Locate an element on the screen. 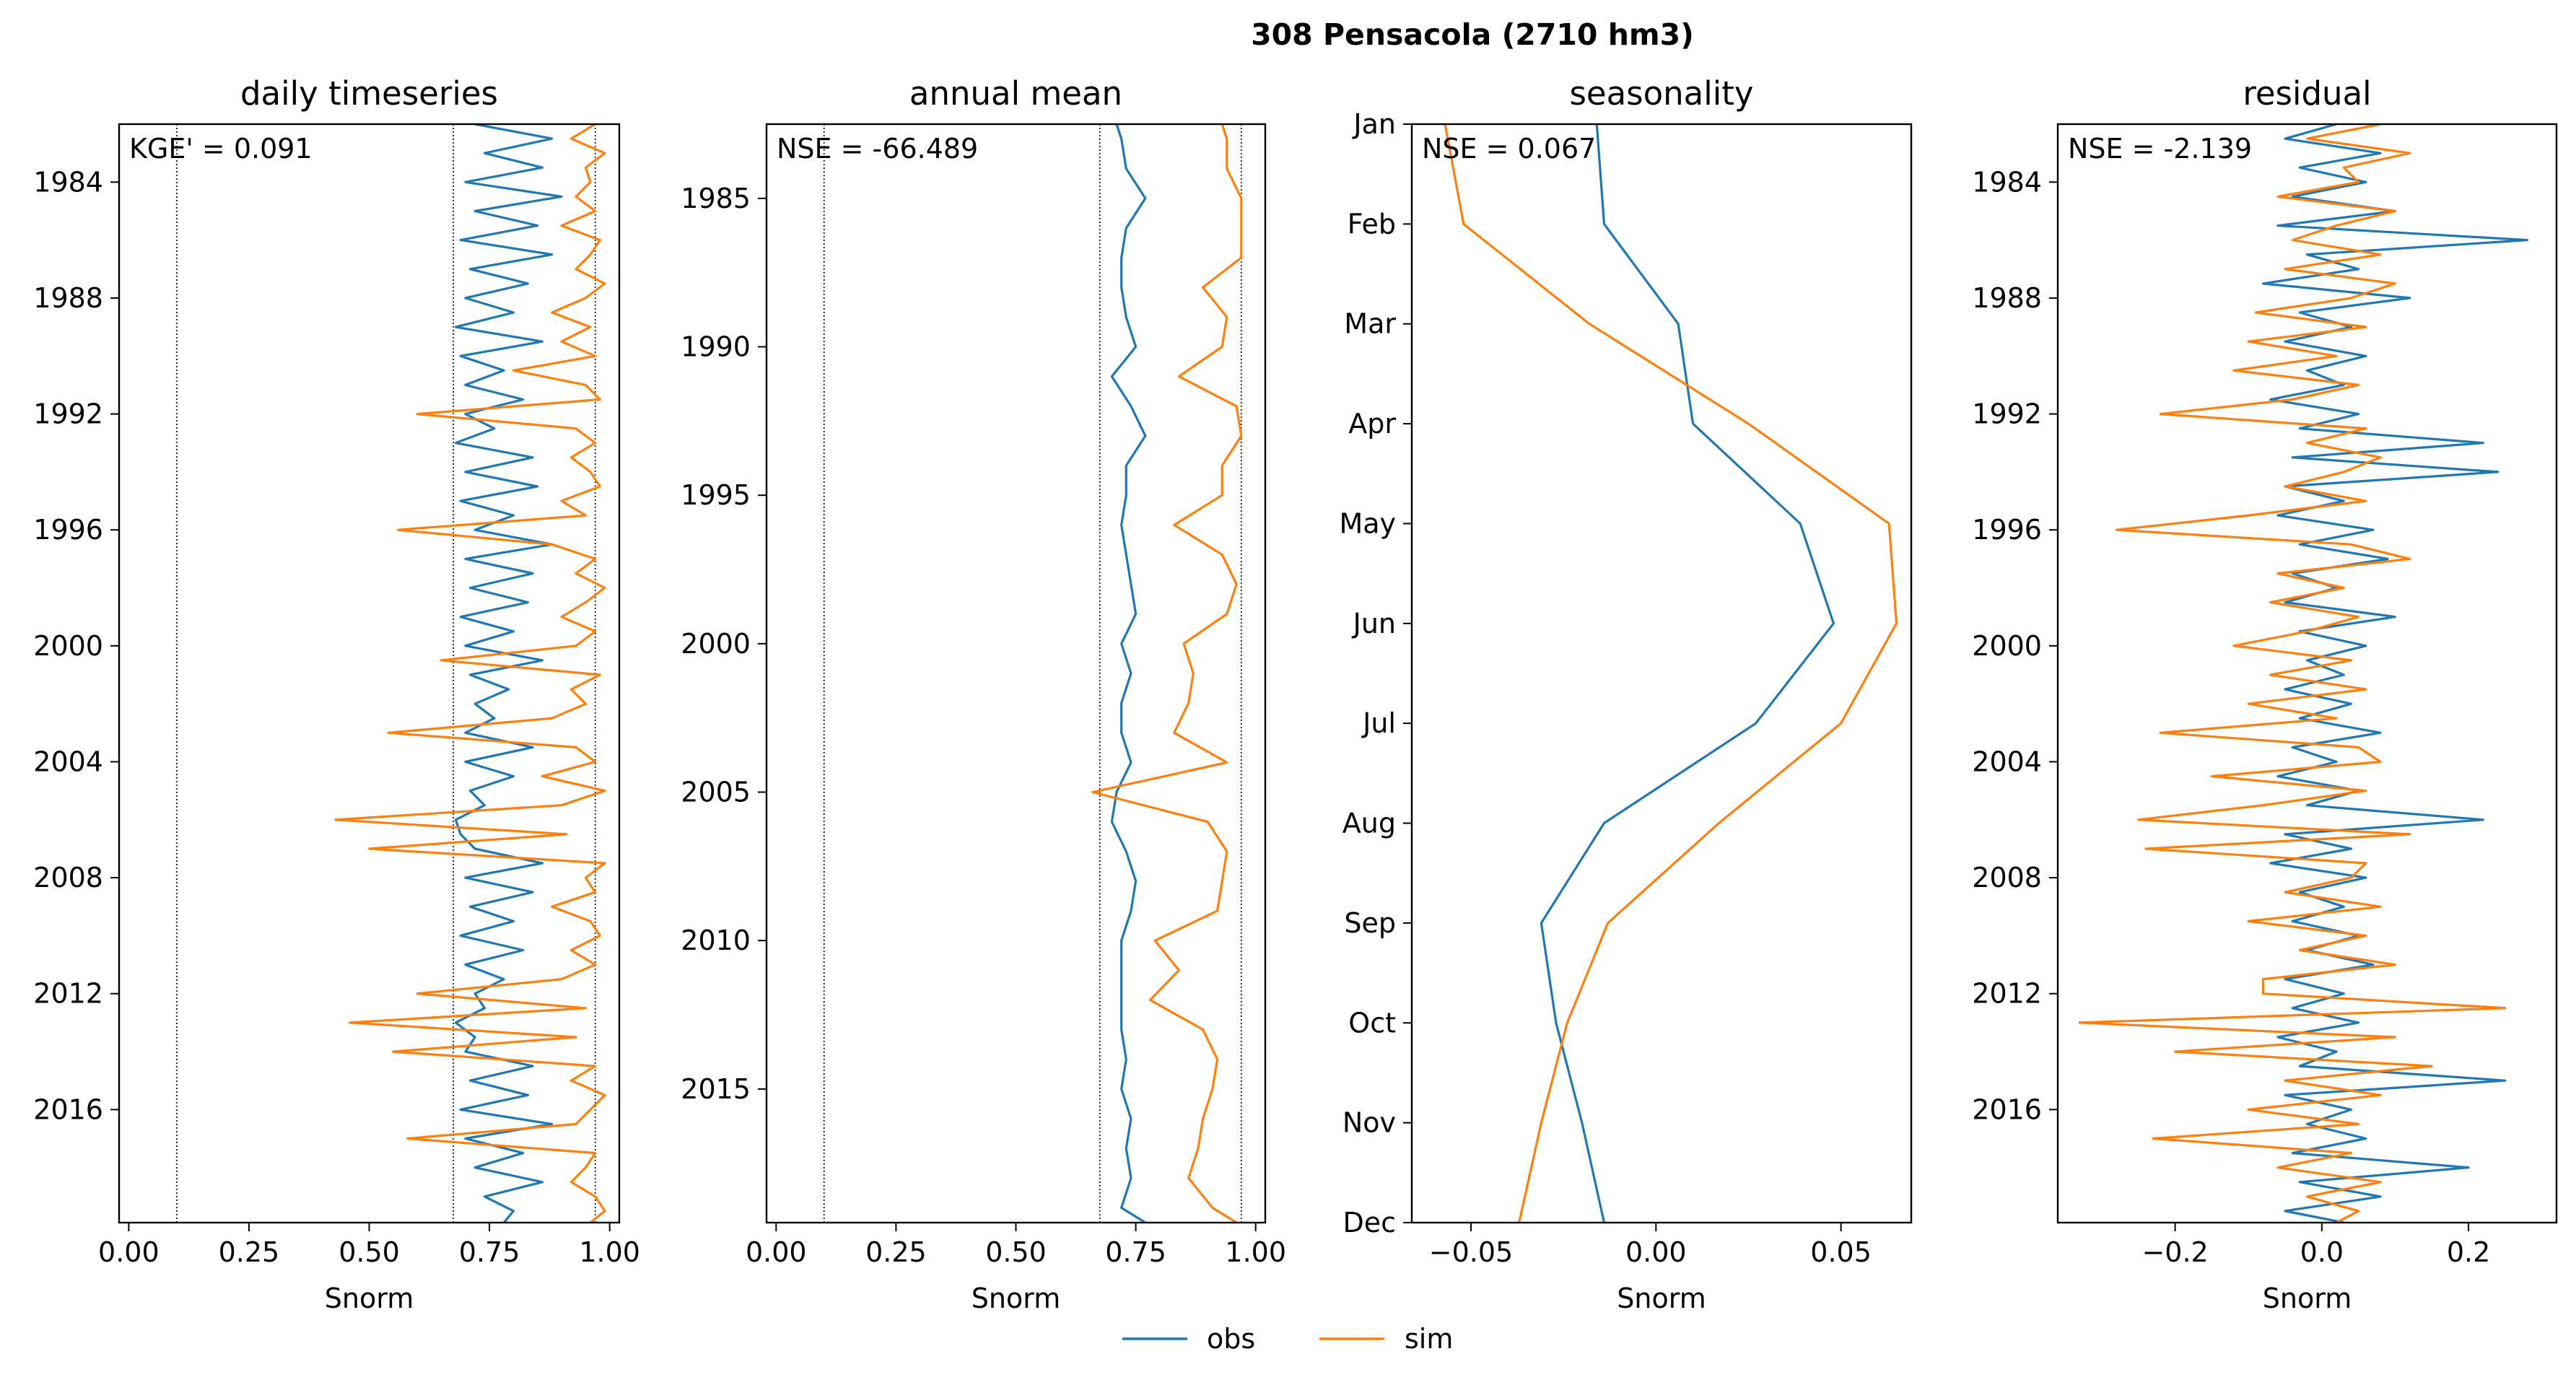 The height and width of the screenshot is (1385, 2576). annual-mean-series-group is located at coordinates (1167, 673).